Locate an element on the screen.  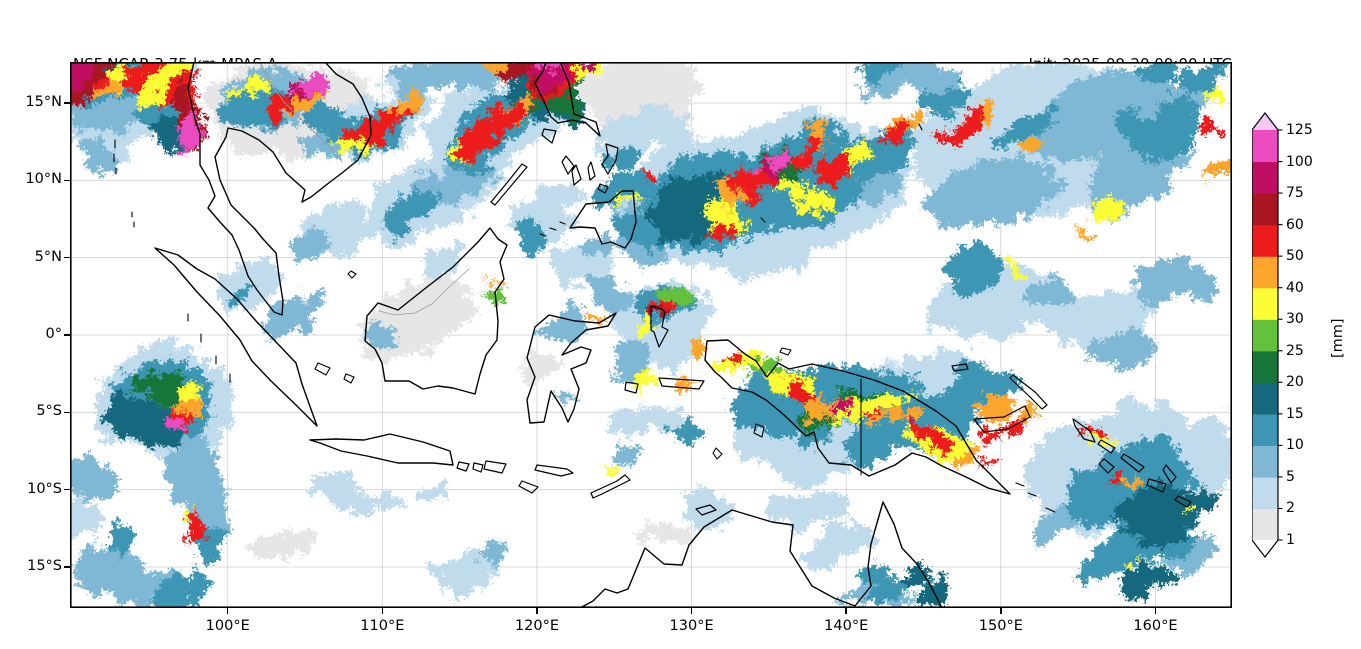
x-tick-label: 110°E is located at coordinates (382, 626).